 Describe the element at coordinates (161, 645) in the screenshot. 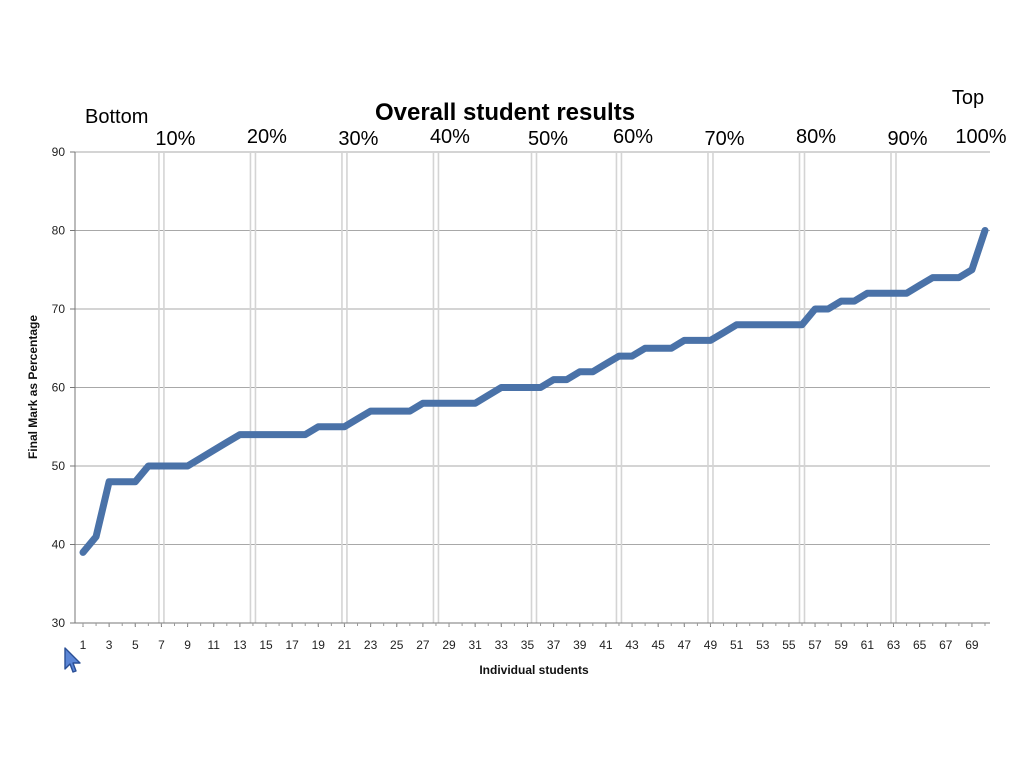

I see `x-tick-label: 7` at that location.